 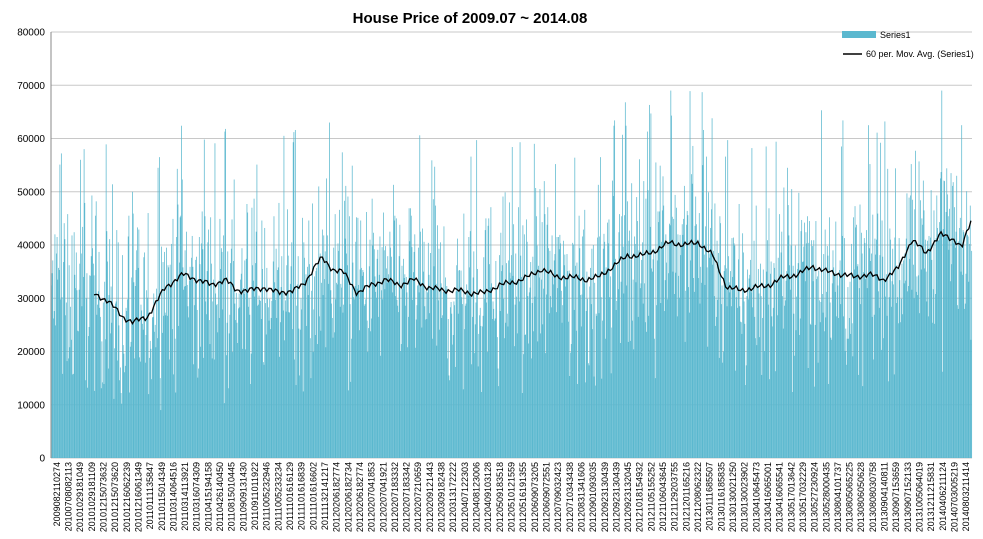 I want to click on x-tick-label: 20110111135847, so click(x=150, y=495).